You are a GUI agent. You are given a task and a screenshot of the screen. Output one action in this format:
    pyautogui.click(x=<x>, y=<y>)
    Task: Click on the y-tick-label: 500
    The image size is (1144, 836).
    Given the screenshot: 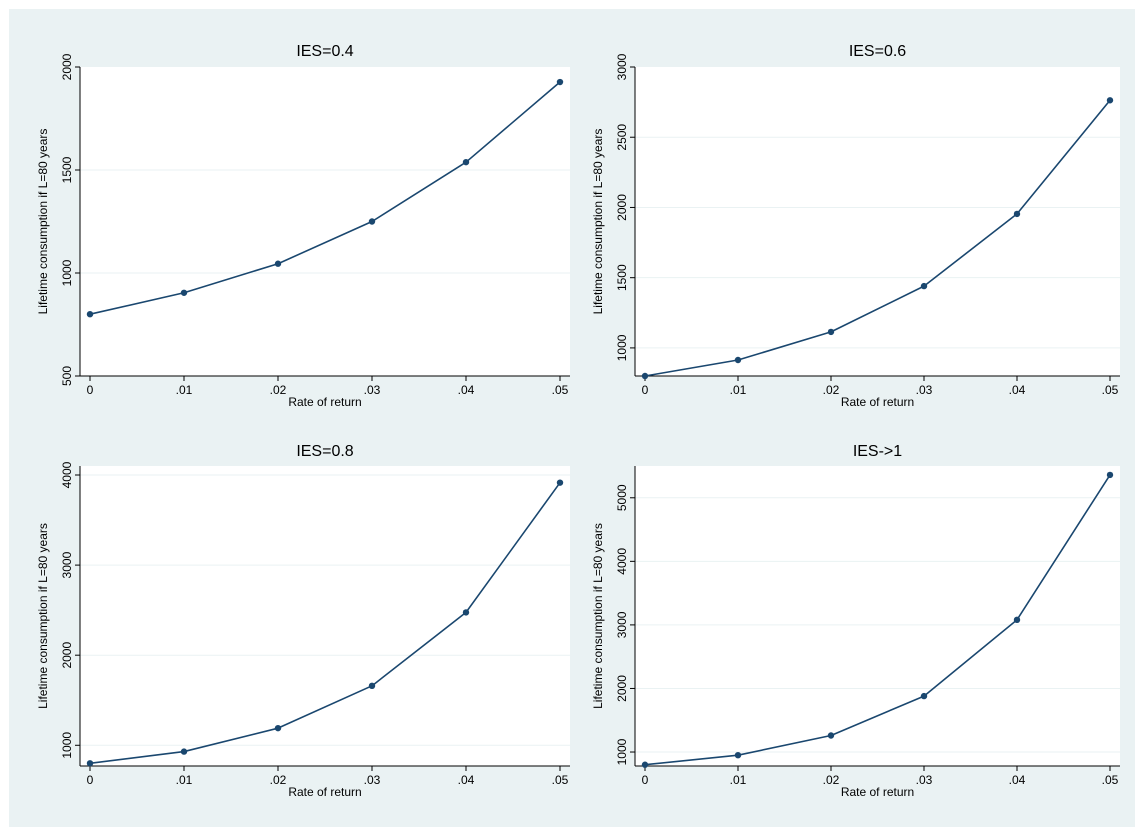 What is the action you would take?
    pyautogui.click(x=67, y=376)
    